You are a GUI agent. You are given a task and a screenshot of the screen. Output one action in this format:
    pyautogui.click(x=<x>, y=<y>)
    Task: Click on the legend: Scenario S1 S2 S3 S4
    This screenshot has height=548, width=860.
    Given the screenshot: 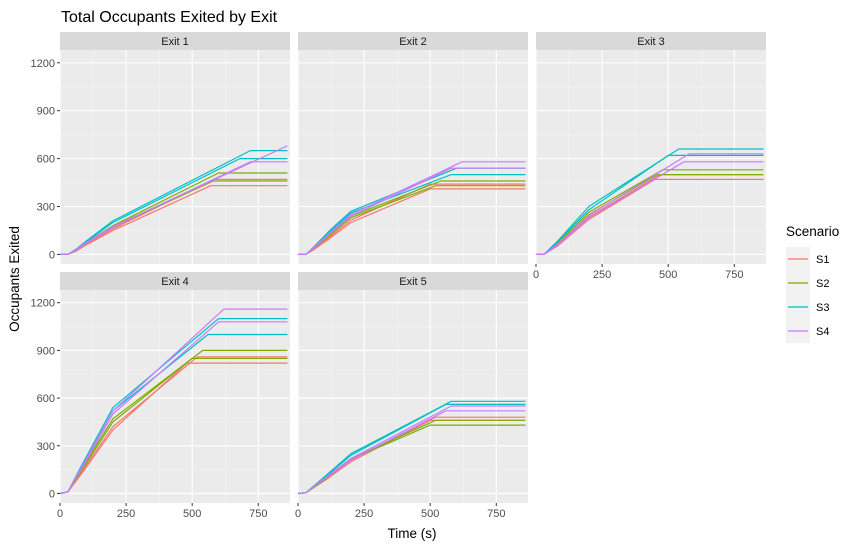 What is the action you would take?
    pyautogui.click(x=812, y=283)
    